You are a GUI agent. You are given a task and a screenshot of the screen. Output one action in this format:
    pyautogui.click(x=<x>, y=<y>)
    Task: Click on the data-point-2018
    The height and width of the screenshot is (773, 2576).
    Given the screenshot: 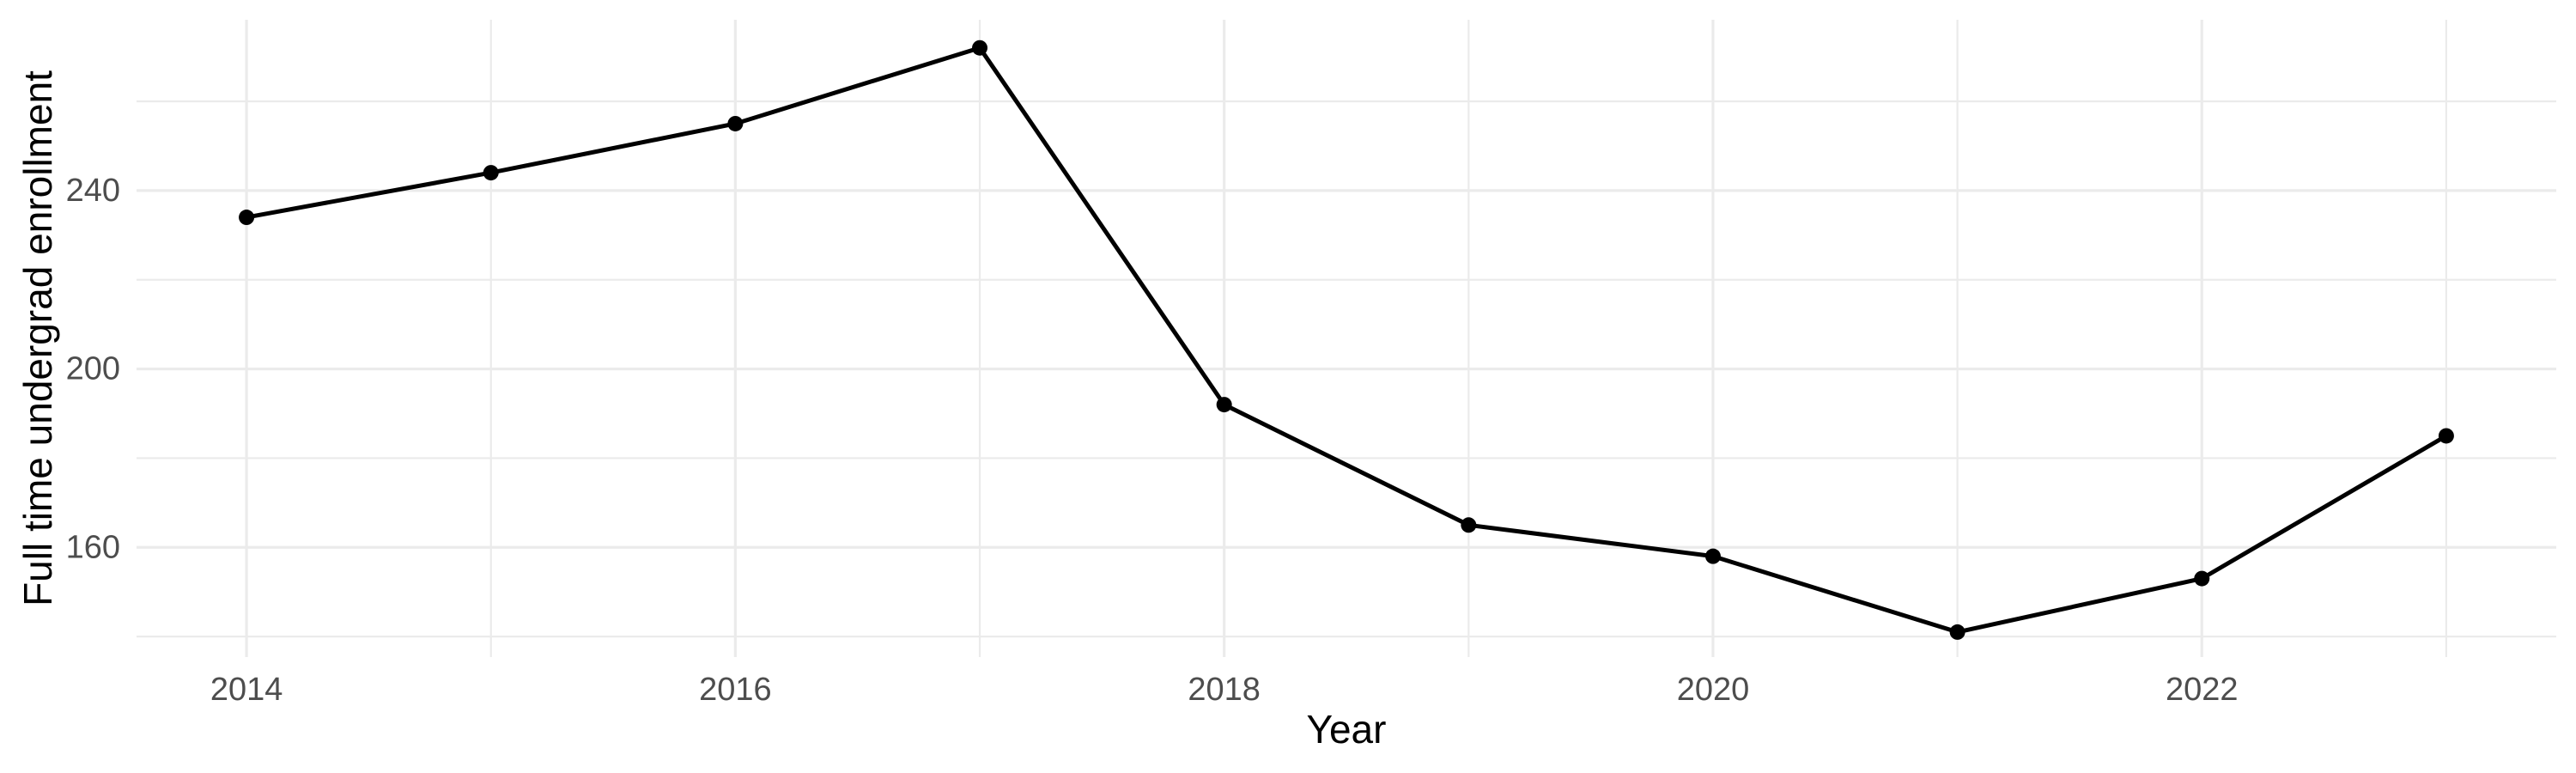 What is the action you would take?
    pyautogui.click(x=1224, y=405)
    